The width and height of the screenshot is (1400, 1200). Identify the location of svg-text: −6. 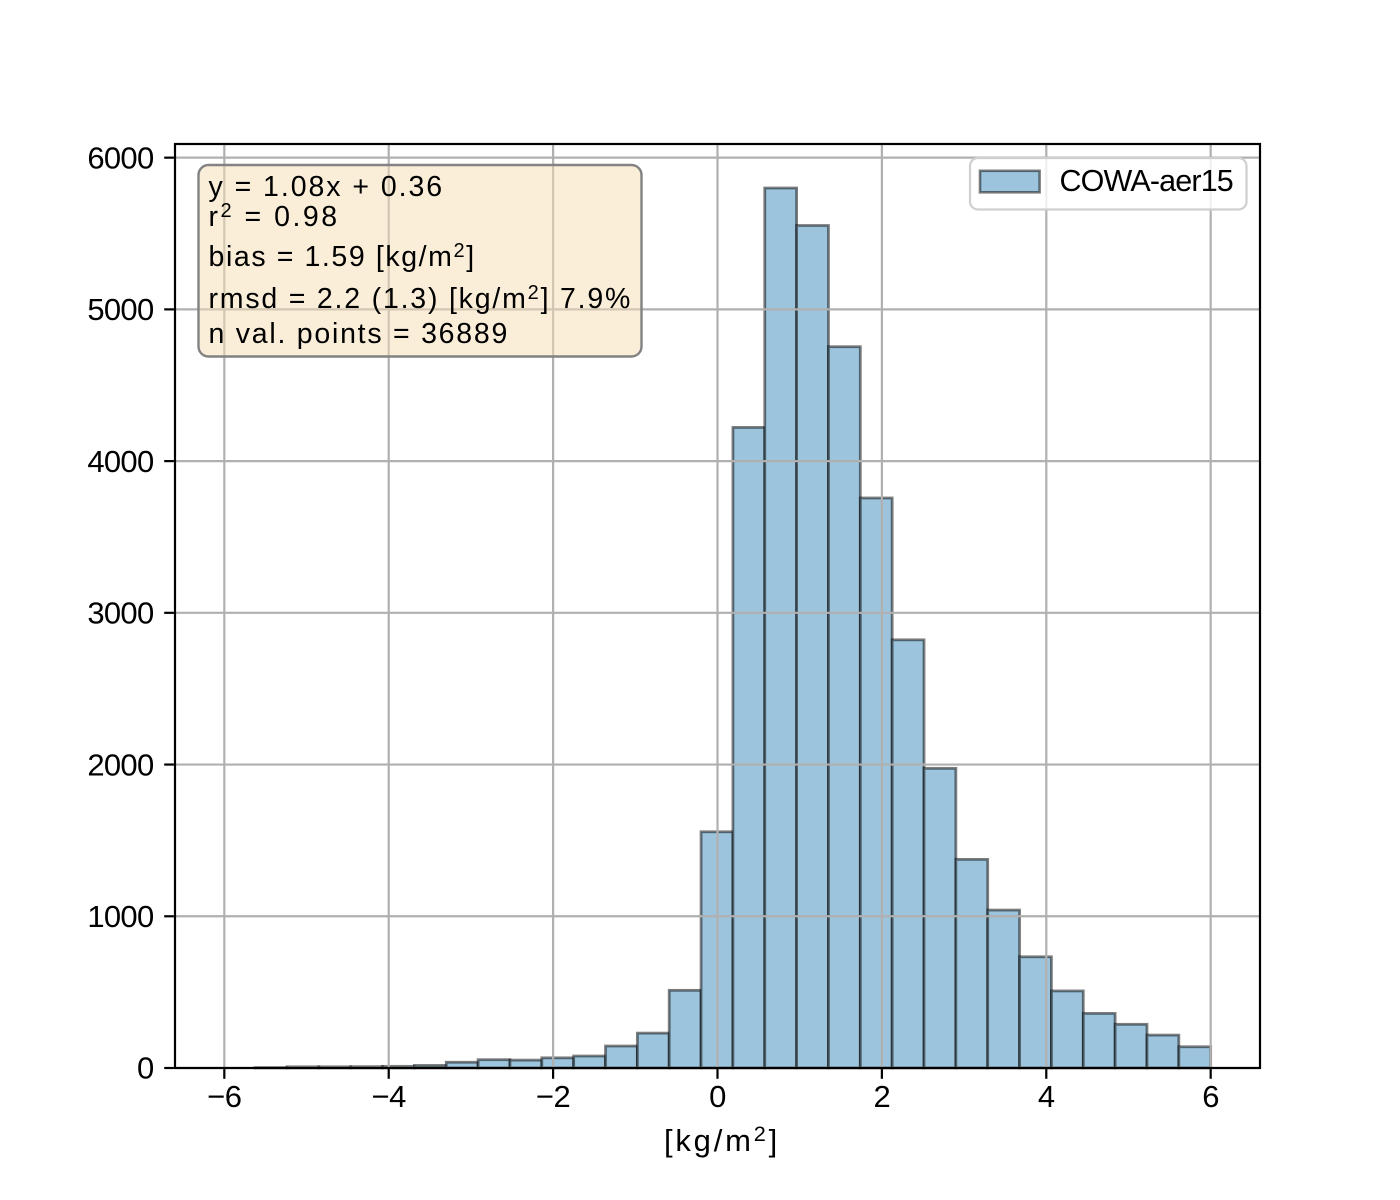
(224, 1096).